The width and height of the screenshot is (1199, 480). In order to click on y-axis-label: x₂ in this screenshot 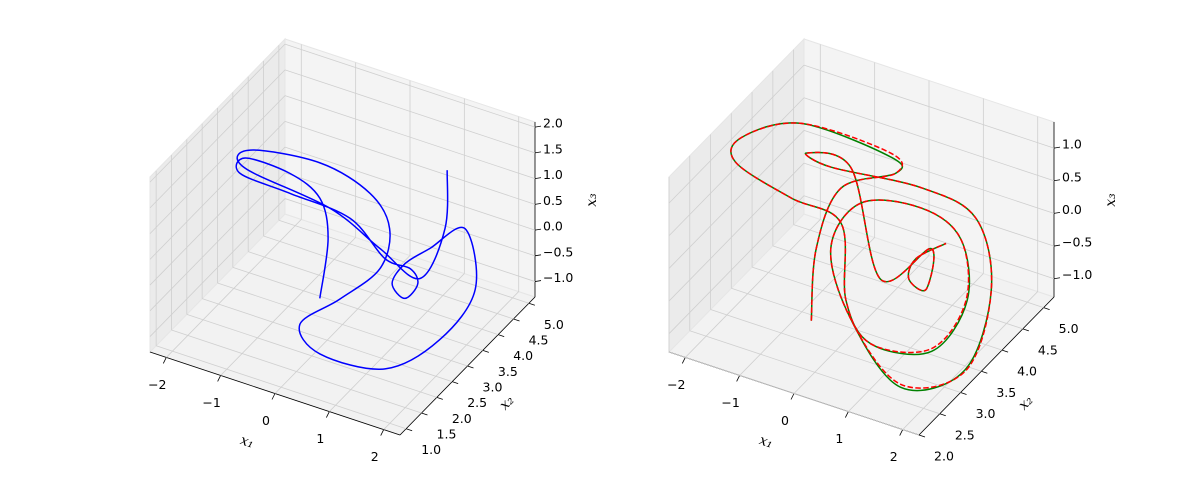, I will do `click(1026, 402)`.